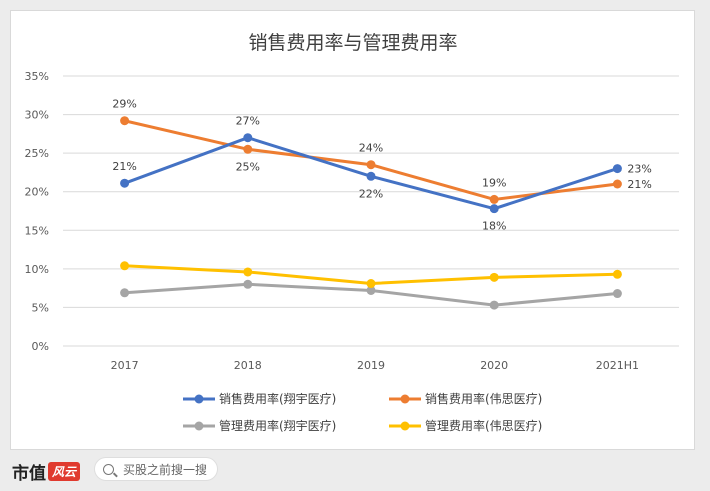  What do you see at coordinates (494, 182) in the screenshot?
I see `data-label: 19%` at bounding box center [494, 182].